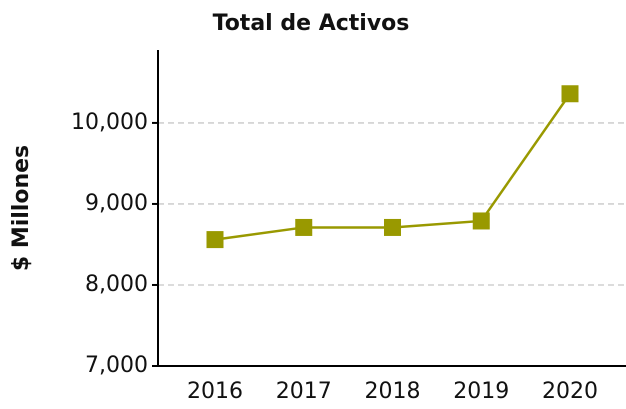 The height and width of the screenshot is (409, 626). What do you see at coordinates (570, 391) in the screenshot?
I see `x-tick-label: 2020` at bounding box center [570, 391].